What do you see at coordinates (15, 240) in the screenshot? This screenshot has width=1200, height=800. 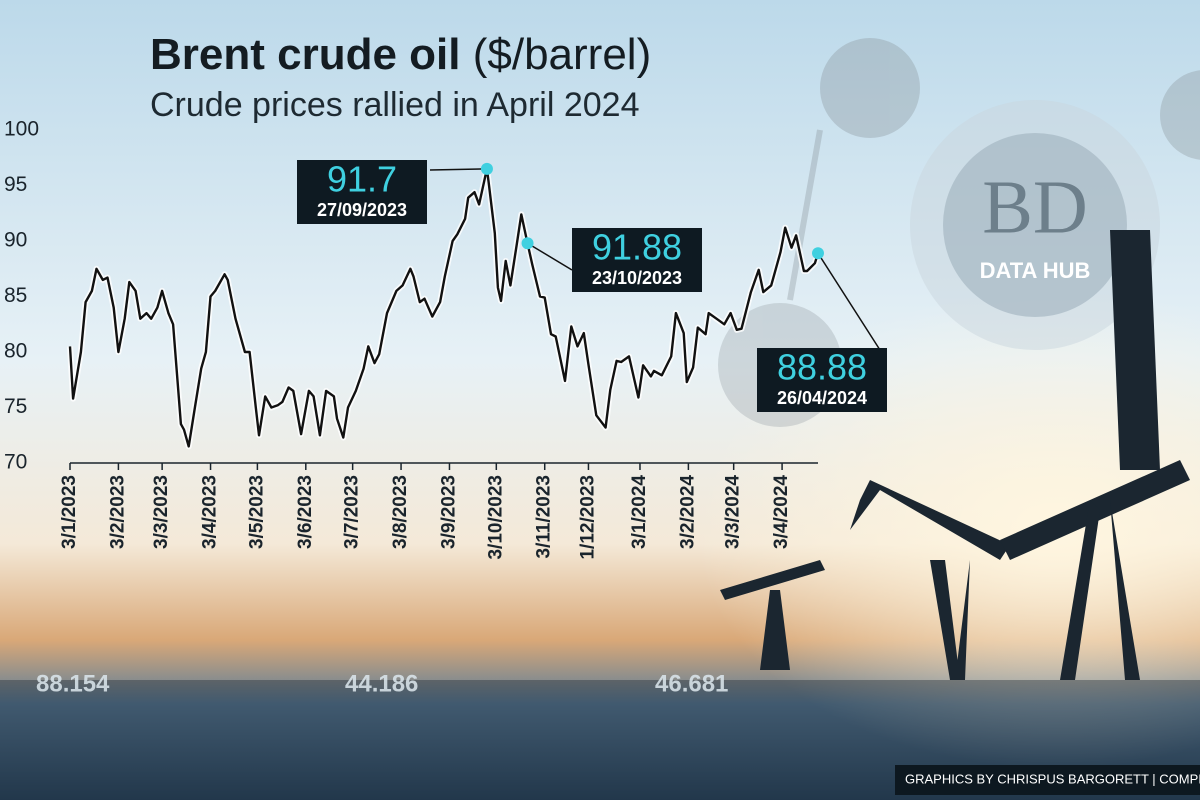 I see `y-tick-label: 90` at bounding box center [15, 240].